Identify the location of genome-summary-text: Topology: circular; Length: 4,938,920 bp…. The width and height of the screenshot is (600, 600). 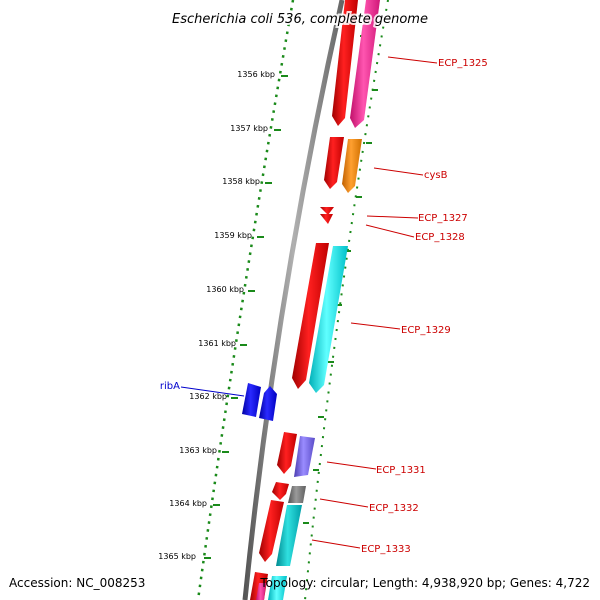
(425, 583).